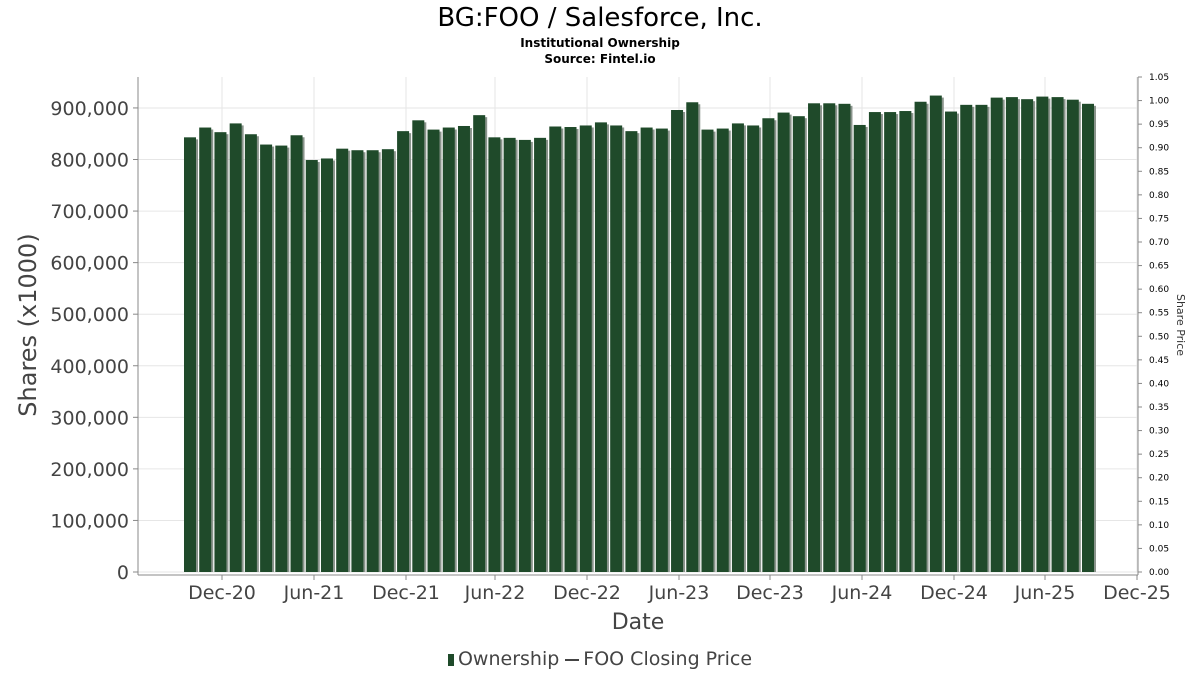  I want to click on legend-item-ownership: Ownership, so click(508, 659).